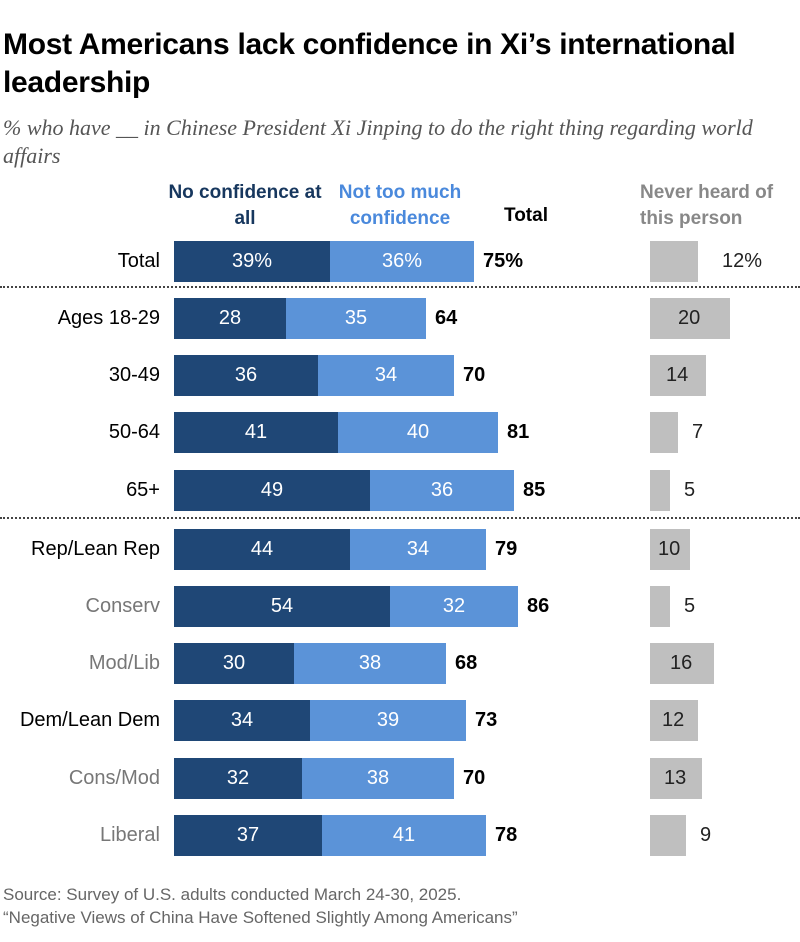  What do you see at coordinates (538, 606) in the screenshot?
I see `total-value: 86` at bounding box center [538, 606].